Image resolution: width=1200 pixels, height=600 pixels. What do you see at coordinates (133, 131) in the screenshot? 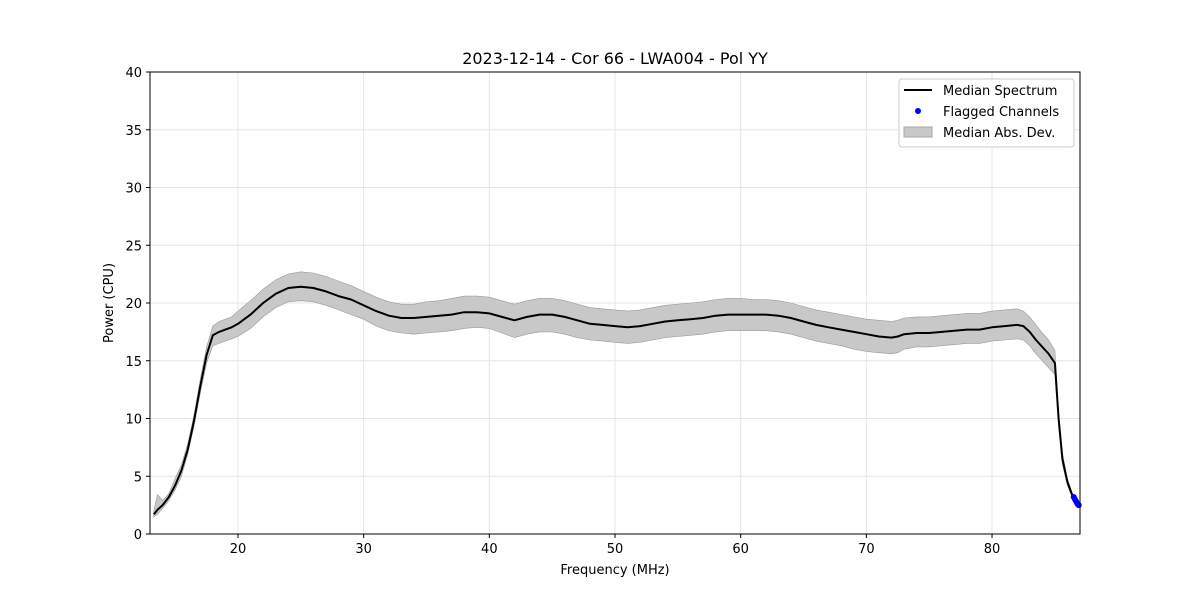
I see `y-tick-label: 35` at bounding box center [133, 131].